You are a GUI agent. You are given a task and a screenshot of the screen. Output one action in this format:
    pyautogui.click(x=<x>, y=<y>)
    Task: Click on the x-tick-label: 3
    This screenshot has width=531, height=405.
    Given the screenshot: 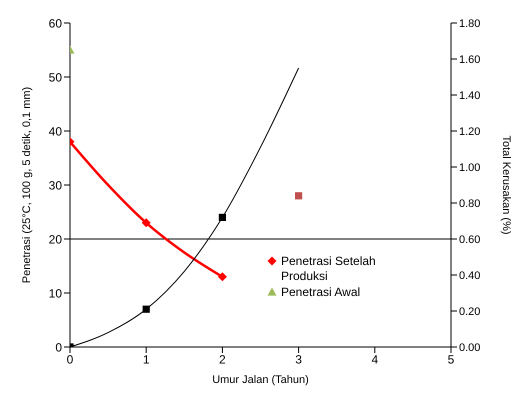 What is the action you would take?
    pyautogui.click(x=298, y=359)
    